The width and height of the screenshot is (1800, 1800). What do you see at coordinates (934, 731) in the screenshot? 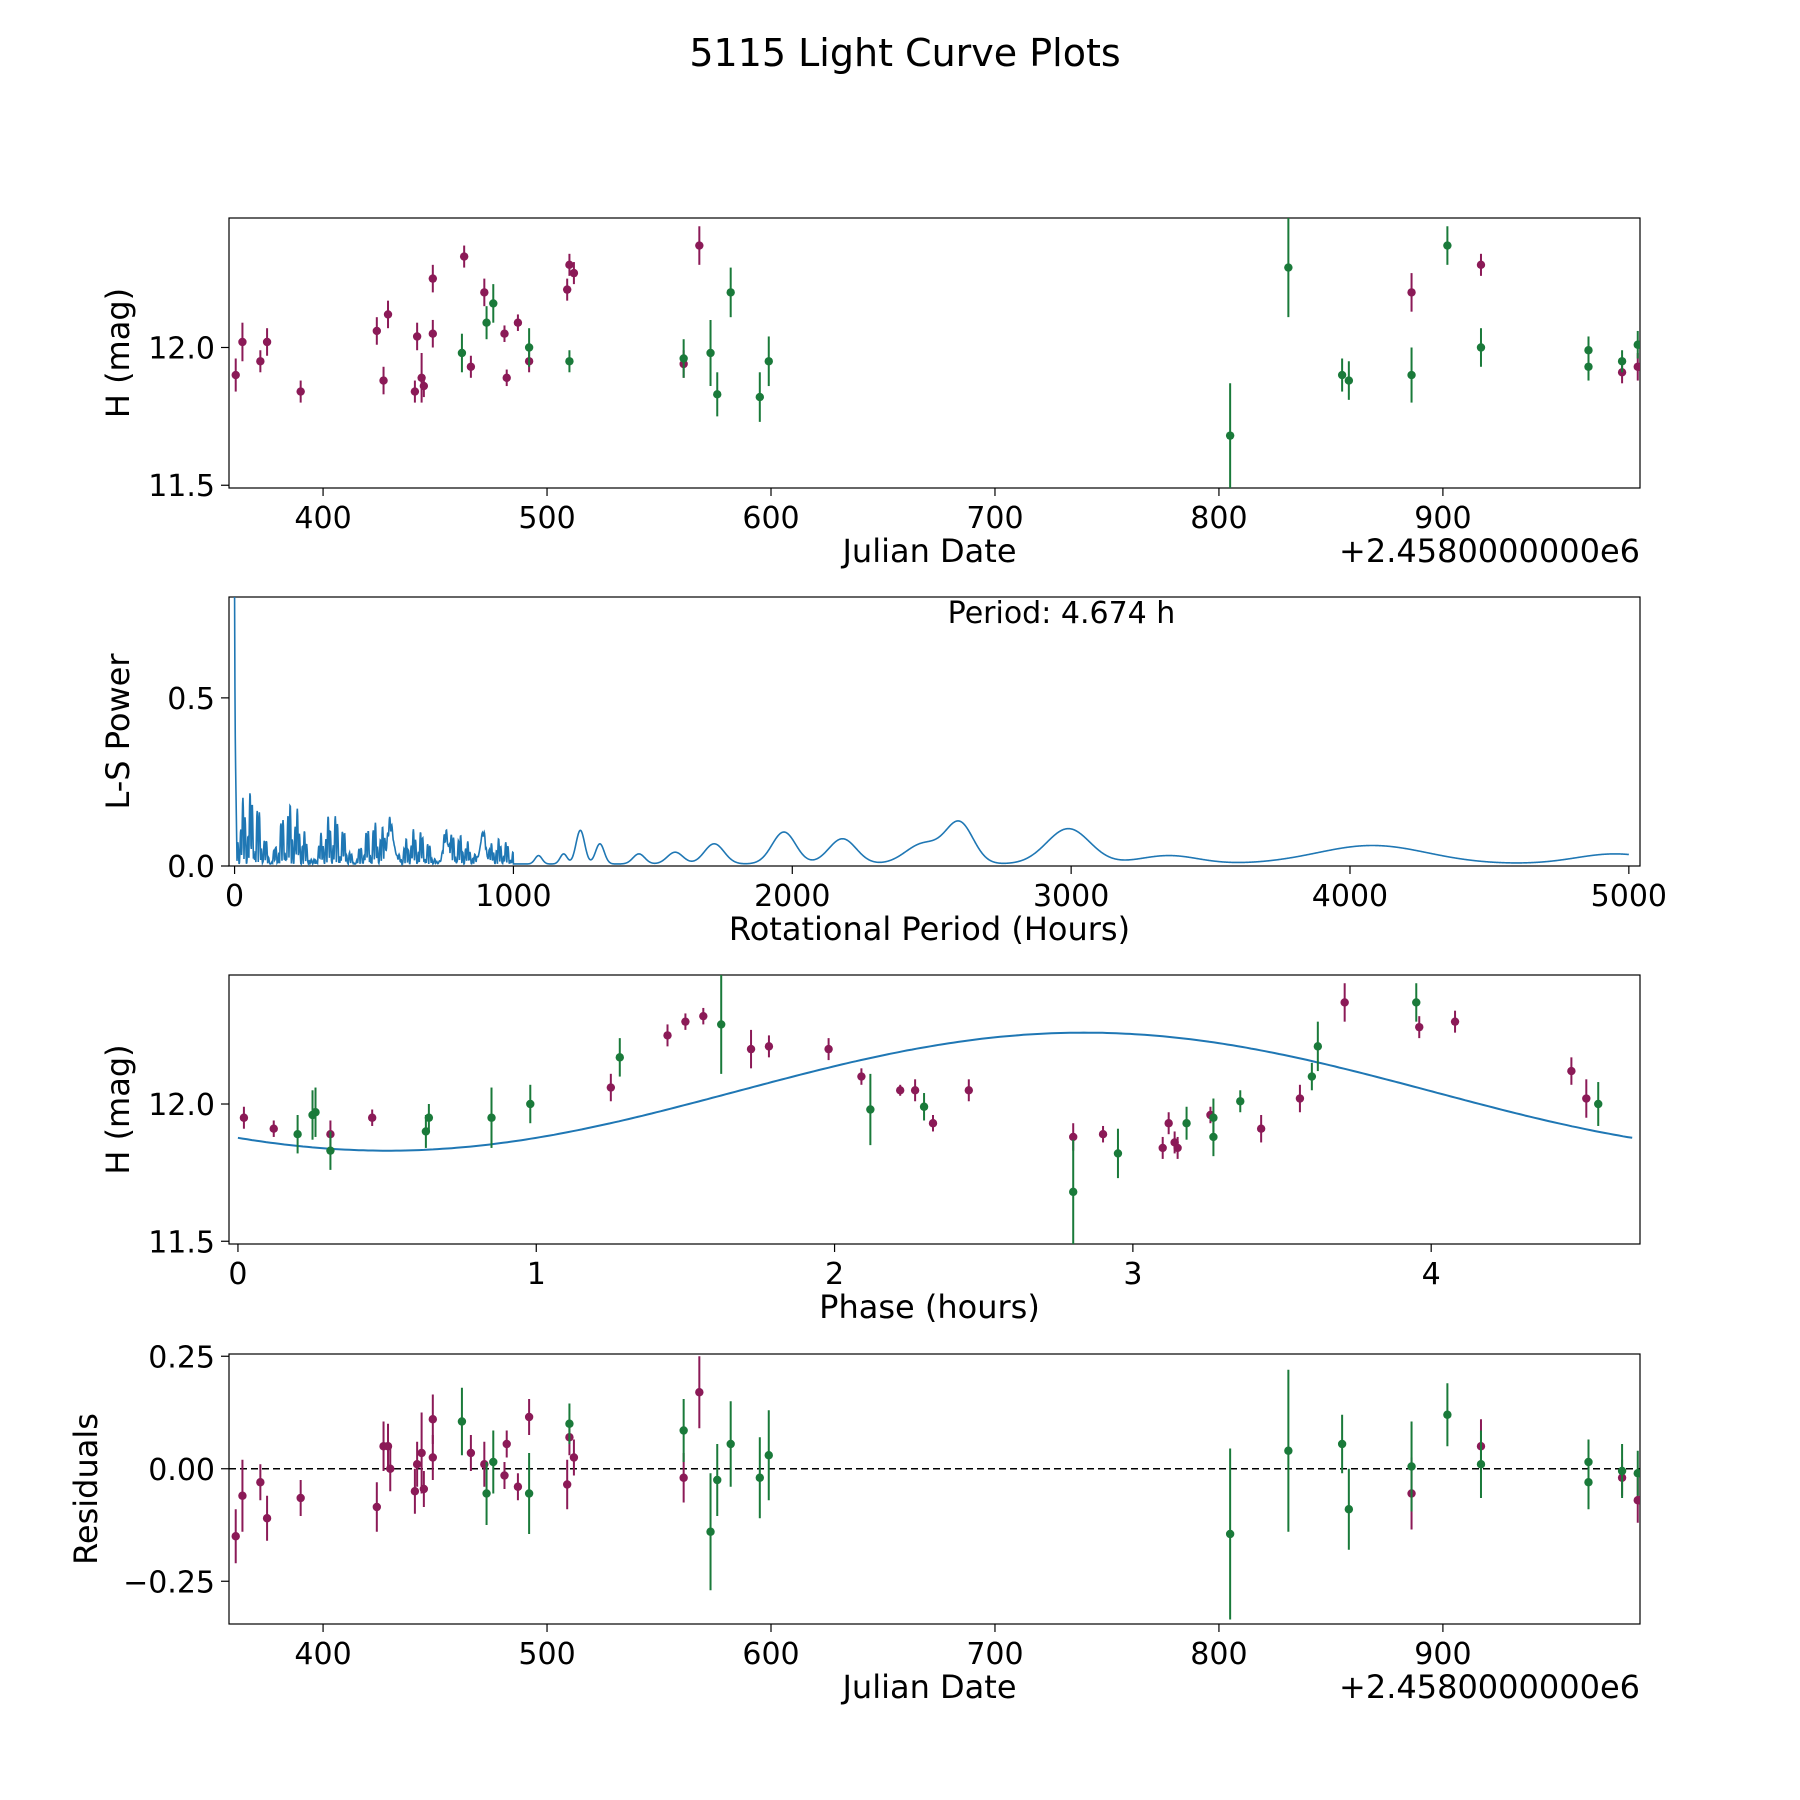
I see `periodogram-axes-frame` at bounding box center [934, 731].